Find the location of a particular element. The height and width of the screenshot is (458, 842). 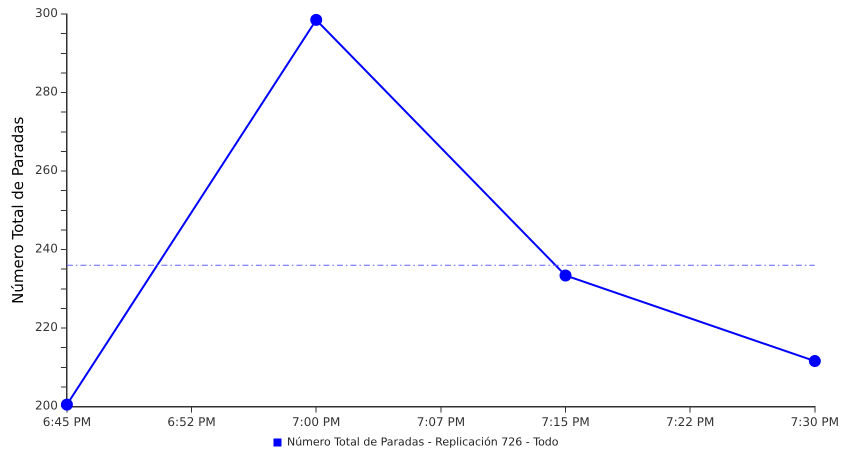

y-tick-label: 200 is located at coordinates (46, 405).